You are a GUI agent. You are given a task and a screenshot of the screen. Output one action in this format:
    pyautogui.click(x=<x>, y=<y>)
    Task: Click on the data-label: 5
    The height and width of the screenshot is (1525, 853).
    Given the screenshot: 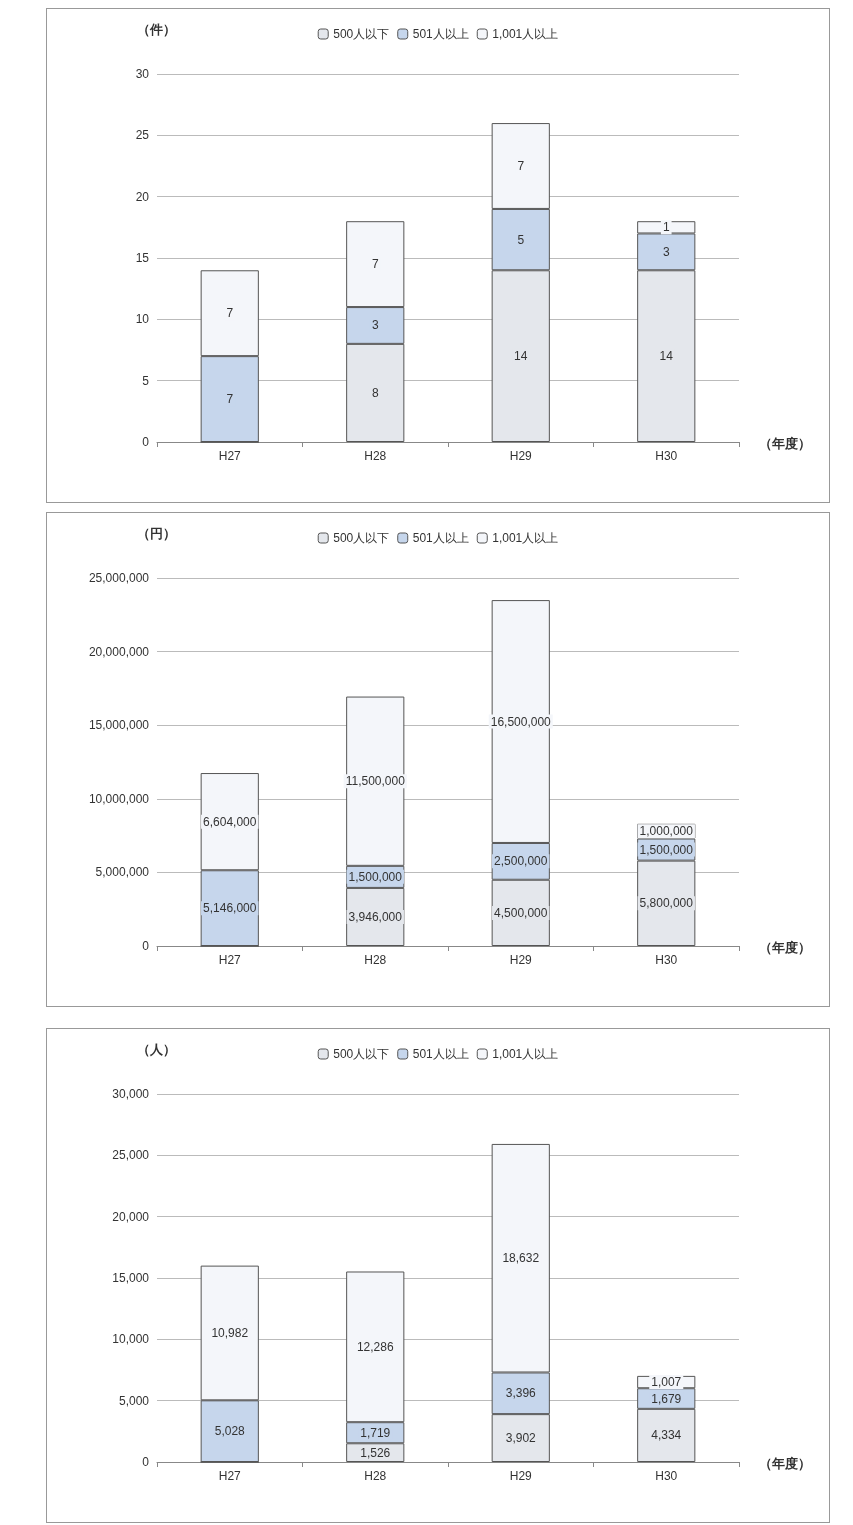 What is the action you would take?
    pyautogui.click(x=521, y=239)
    